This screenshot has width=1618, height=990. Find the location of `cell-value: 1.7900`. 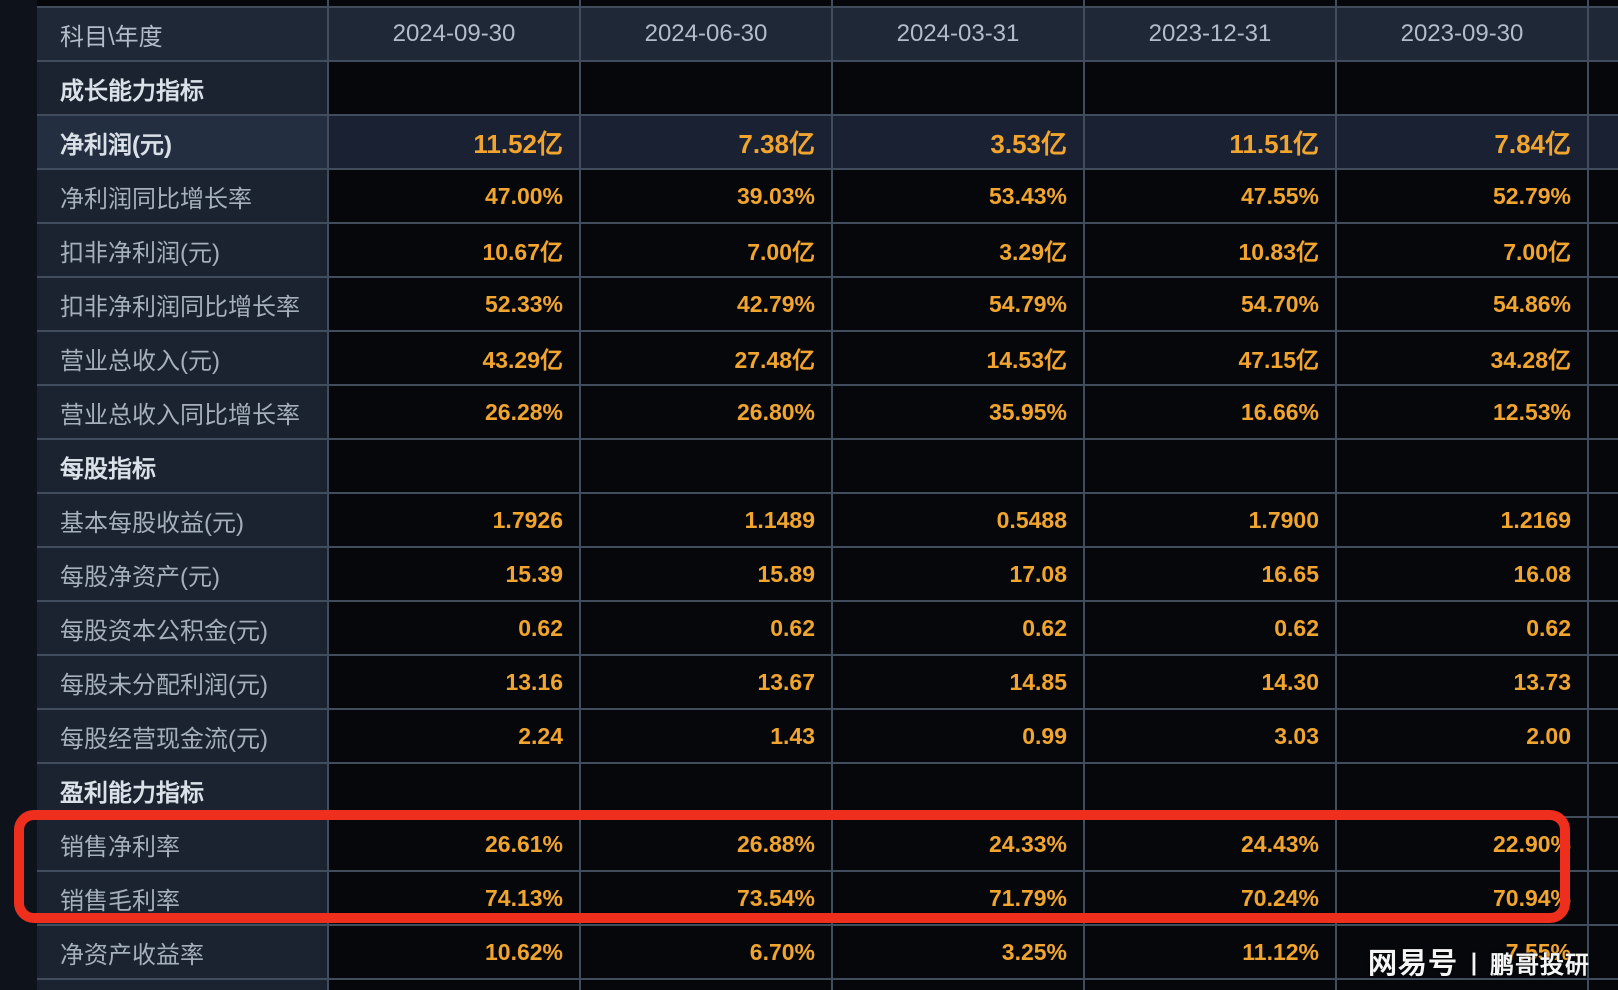

cell-value: 1.7900 is located at coordinates (1210, 520).